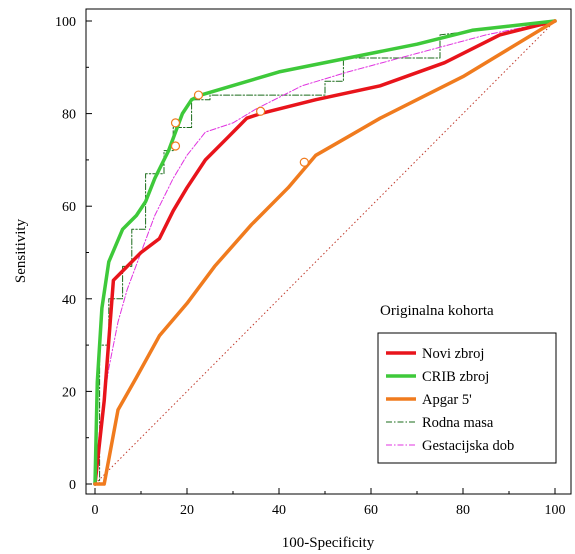  What do you see at coordinates (453, 354) in the screenshot?
I see `legend-label-novi-zbroj: Novi zbroj` at bounding box center [453, 354].